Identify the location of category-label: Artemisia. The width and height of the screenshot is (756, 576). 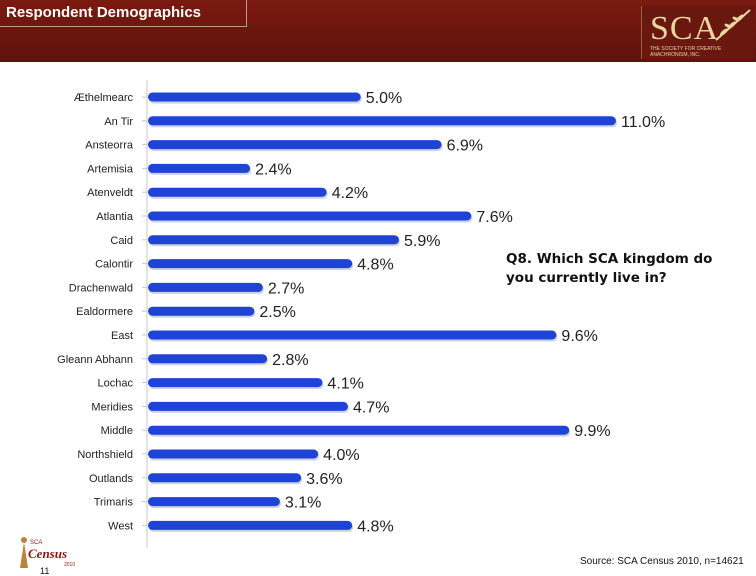
(110, 169).